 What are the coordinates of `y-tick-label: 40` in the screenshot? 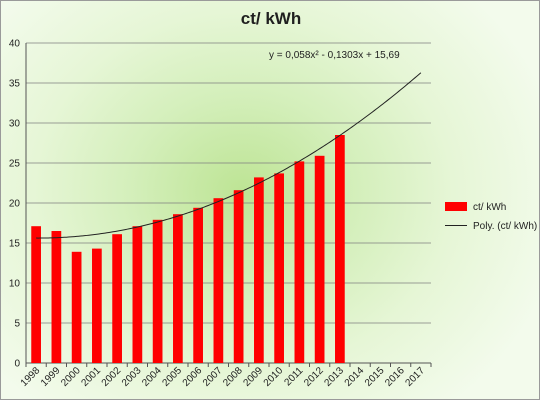 It's located at (15, 44).